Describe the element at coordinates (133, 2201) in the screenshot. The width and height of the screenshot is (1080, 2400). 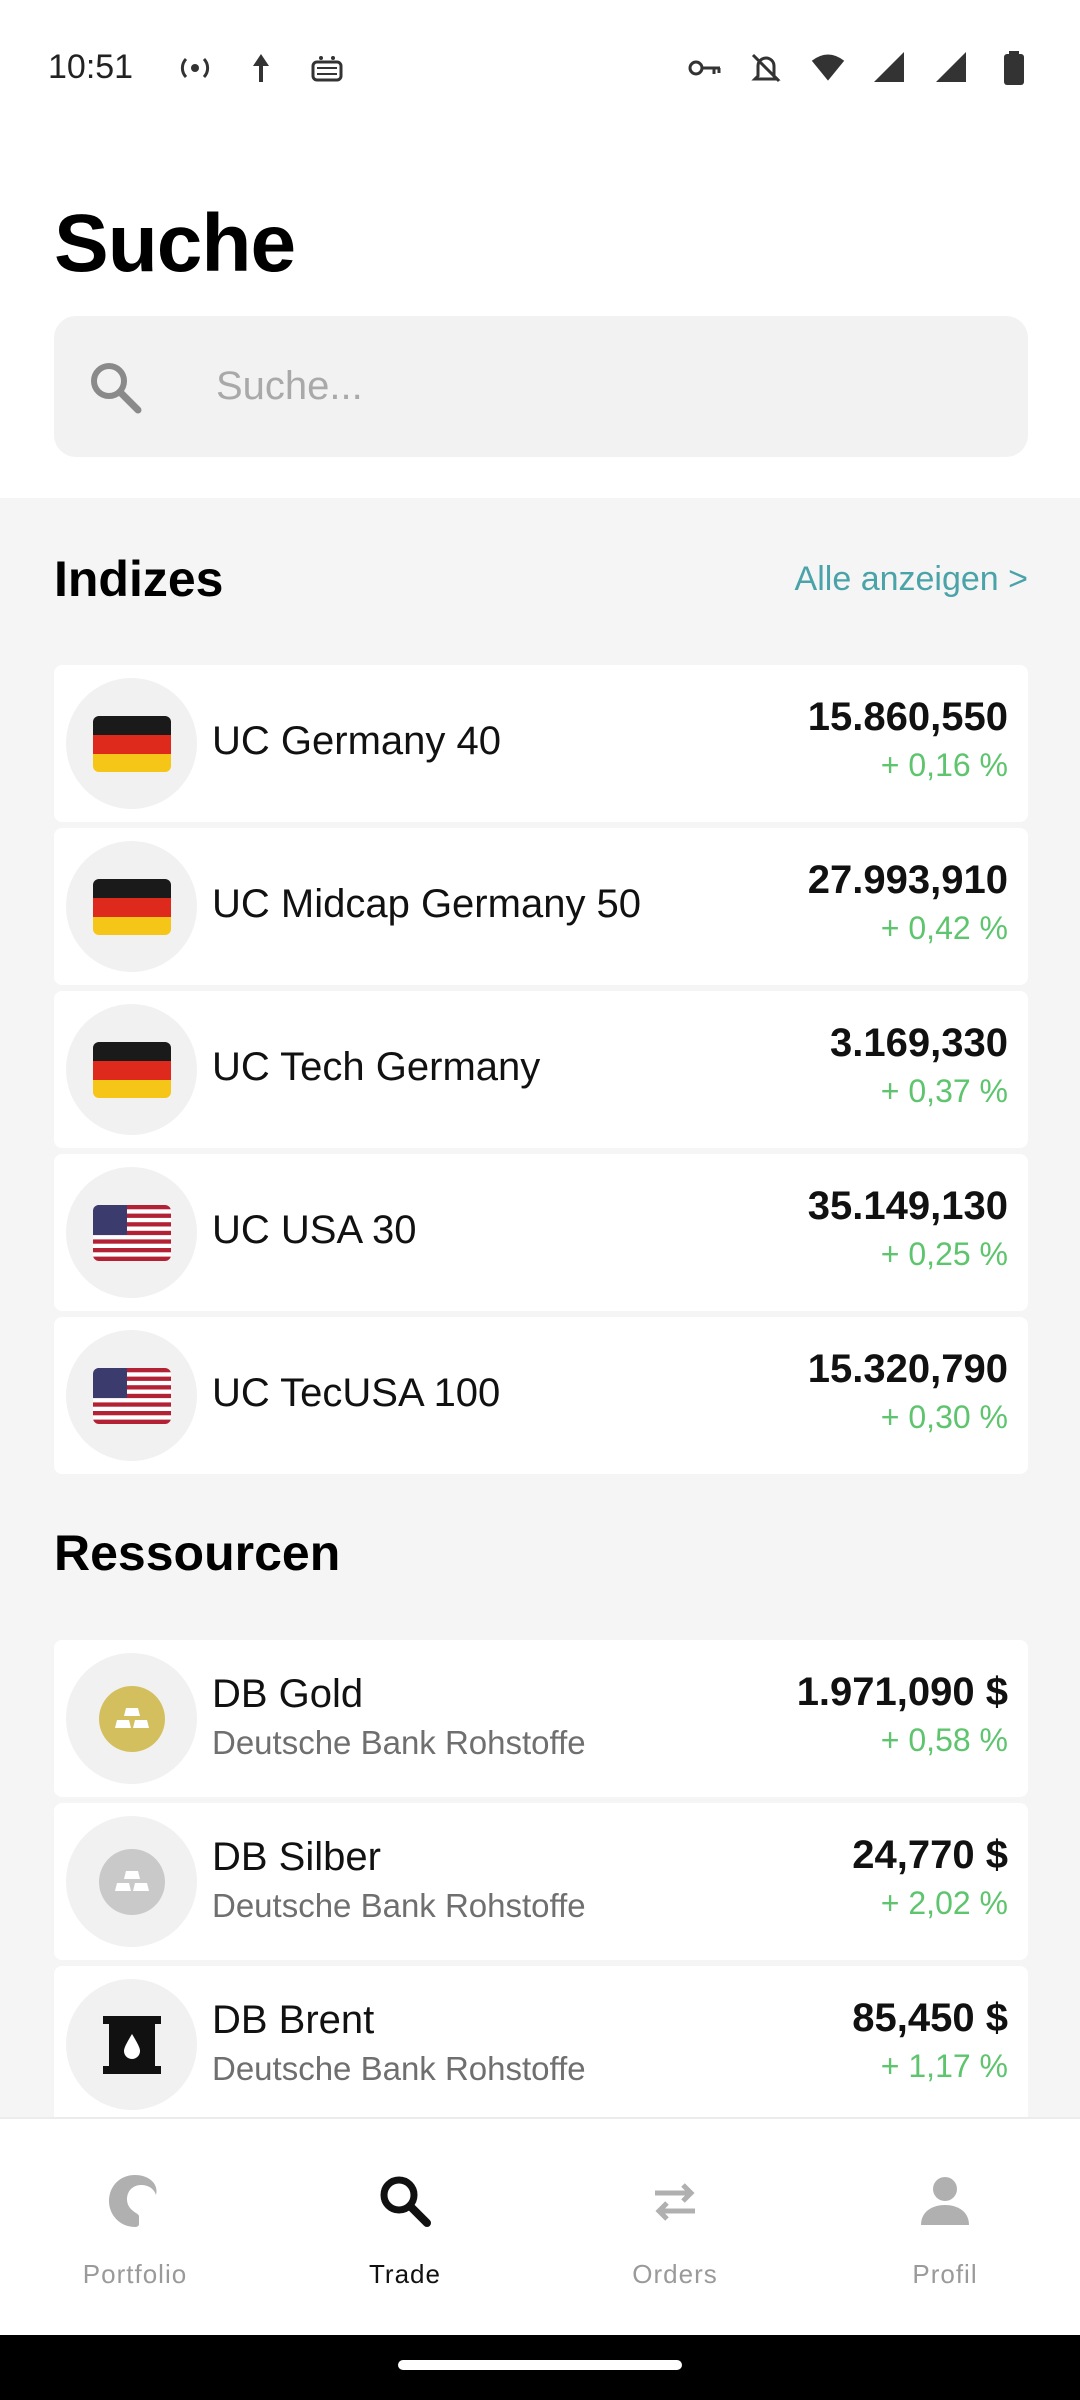
I see `portfolio-icon` at that location.